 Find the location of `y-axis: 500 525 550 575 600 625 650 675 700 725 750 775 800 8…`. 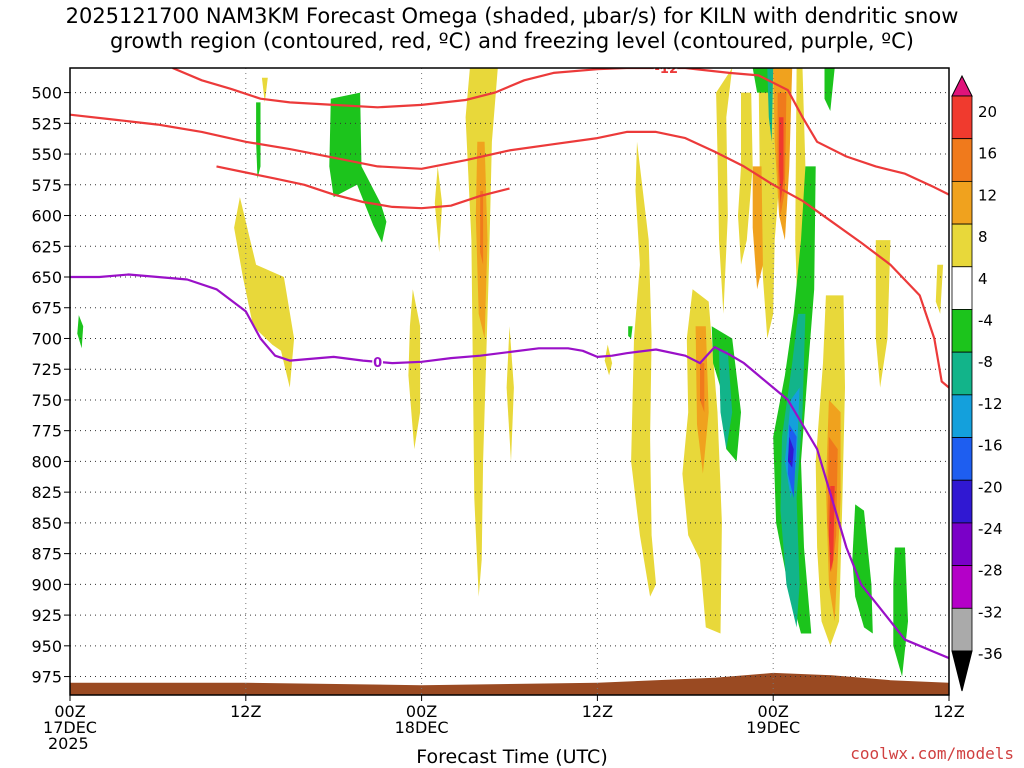

y-axis: 500 525 550 575 600 625 650 675 700 725 750 775 800 8… is located at coordinates (50, 385).